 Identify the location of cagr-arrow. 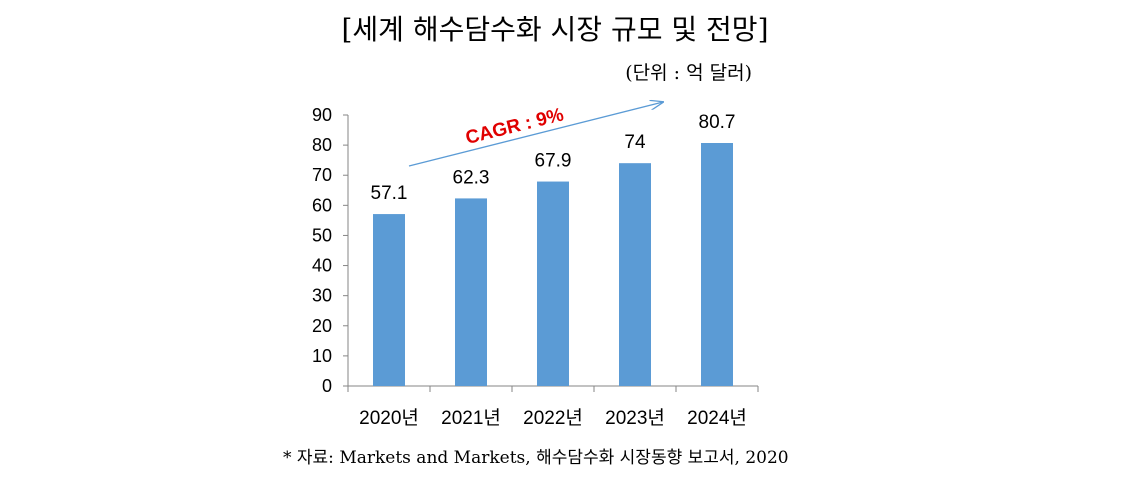
(535, 134).